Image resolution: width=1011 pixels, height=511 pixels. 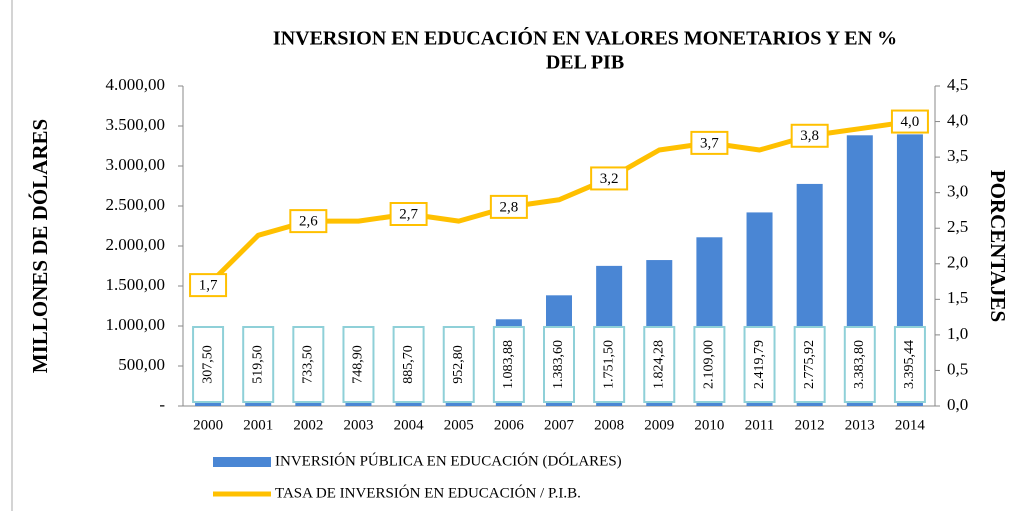 I want to click on data-label: 2.775,92, so click(x=809, y=364).